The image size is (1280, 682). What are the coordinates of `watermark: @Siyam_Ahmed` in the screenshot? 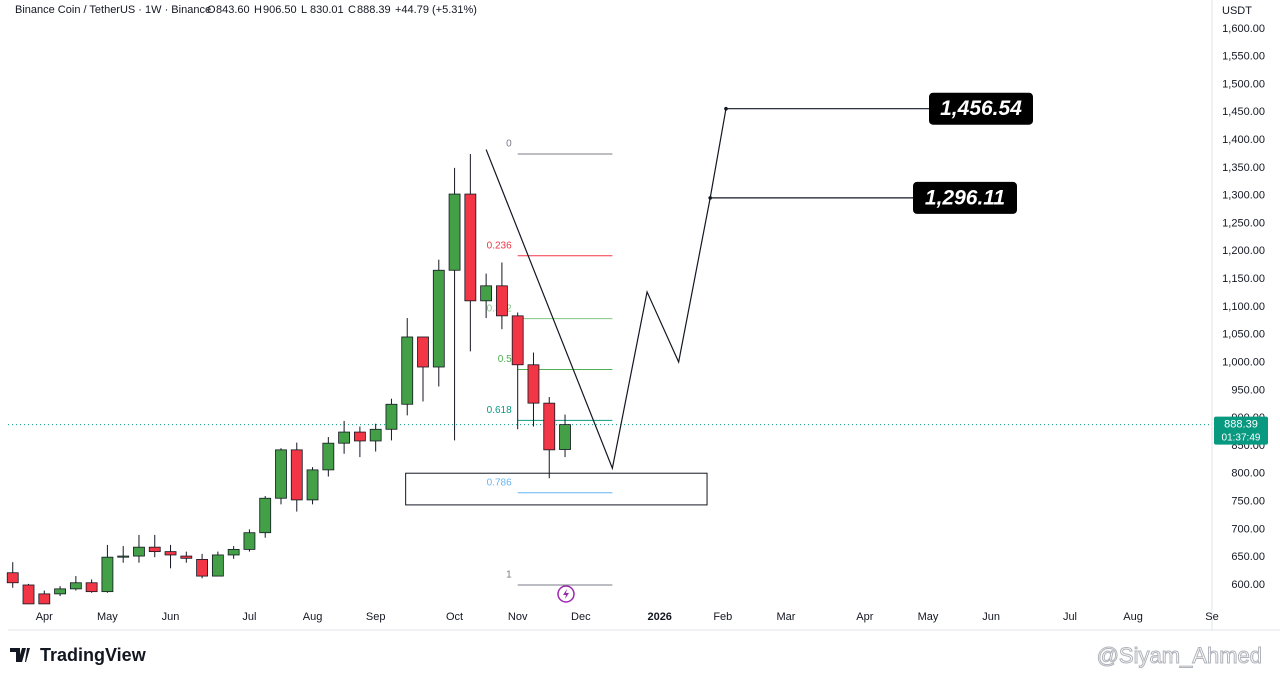 It's located at (1179, 655).